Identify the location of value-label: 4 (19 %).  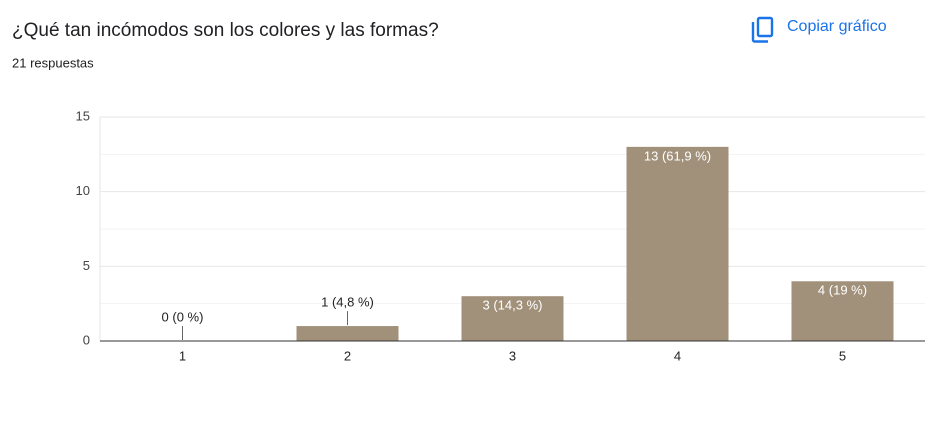
(842, 290).